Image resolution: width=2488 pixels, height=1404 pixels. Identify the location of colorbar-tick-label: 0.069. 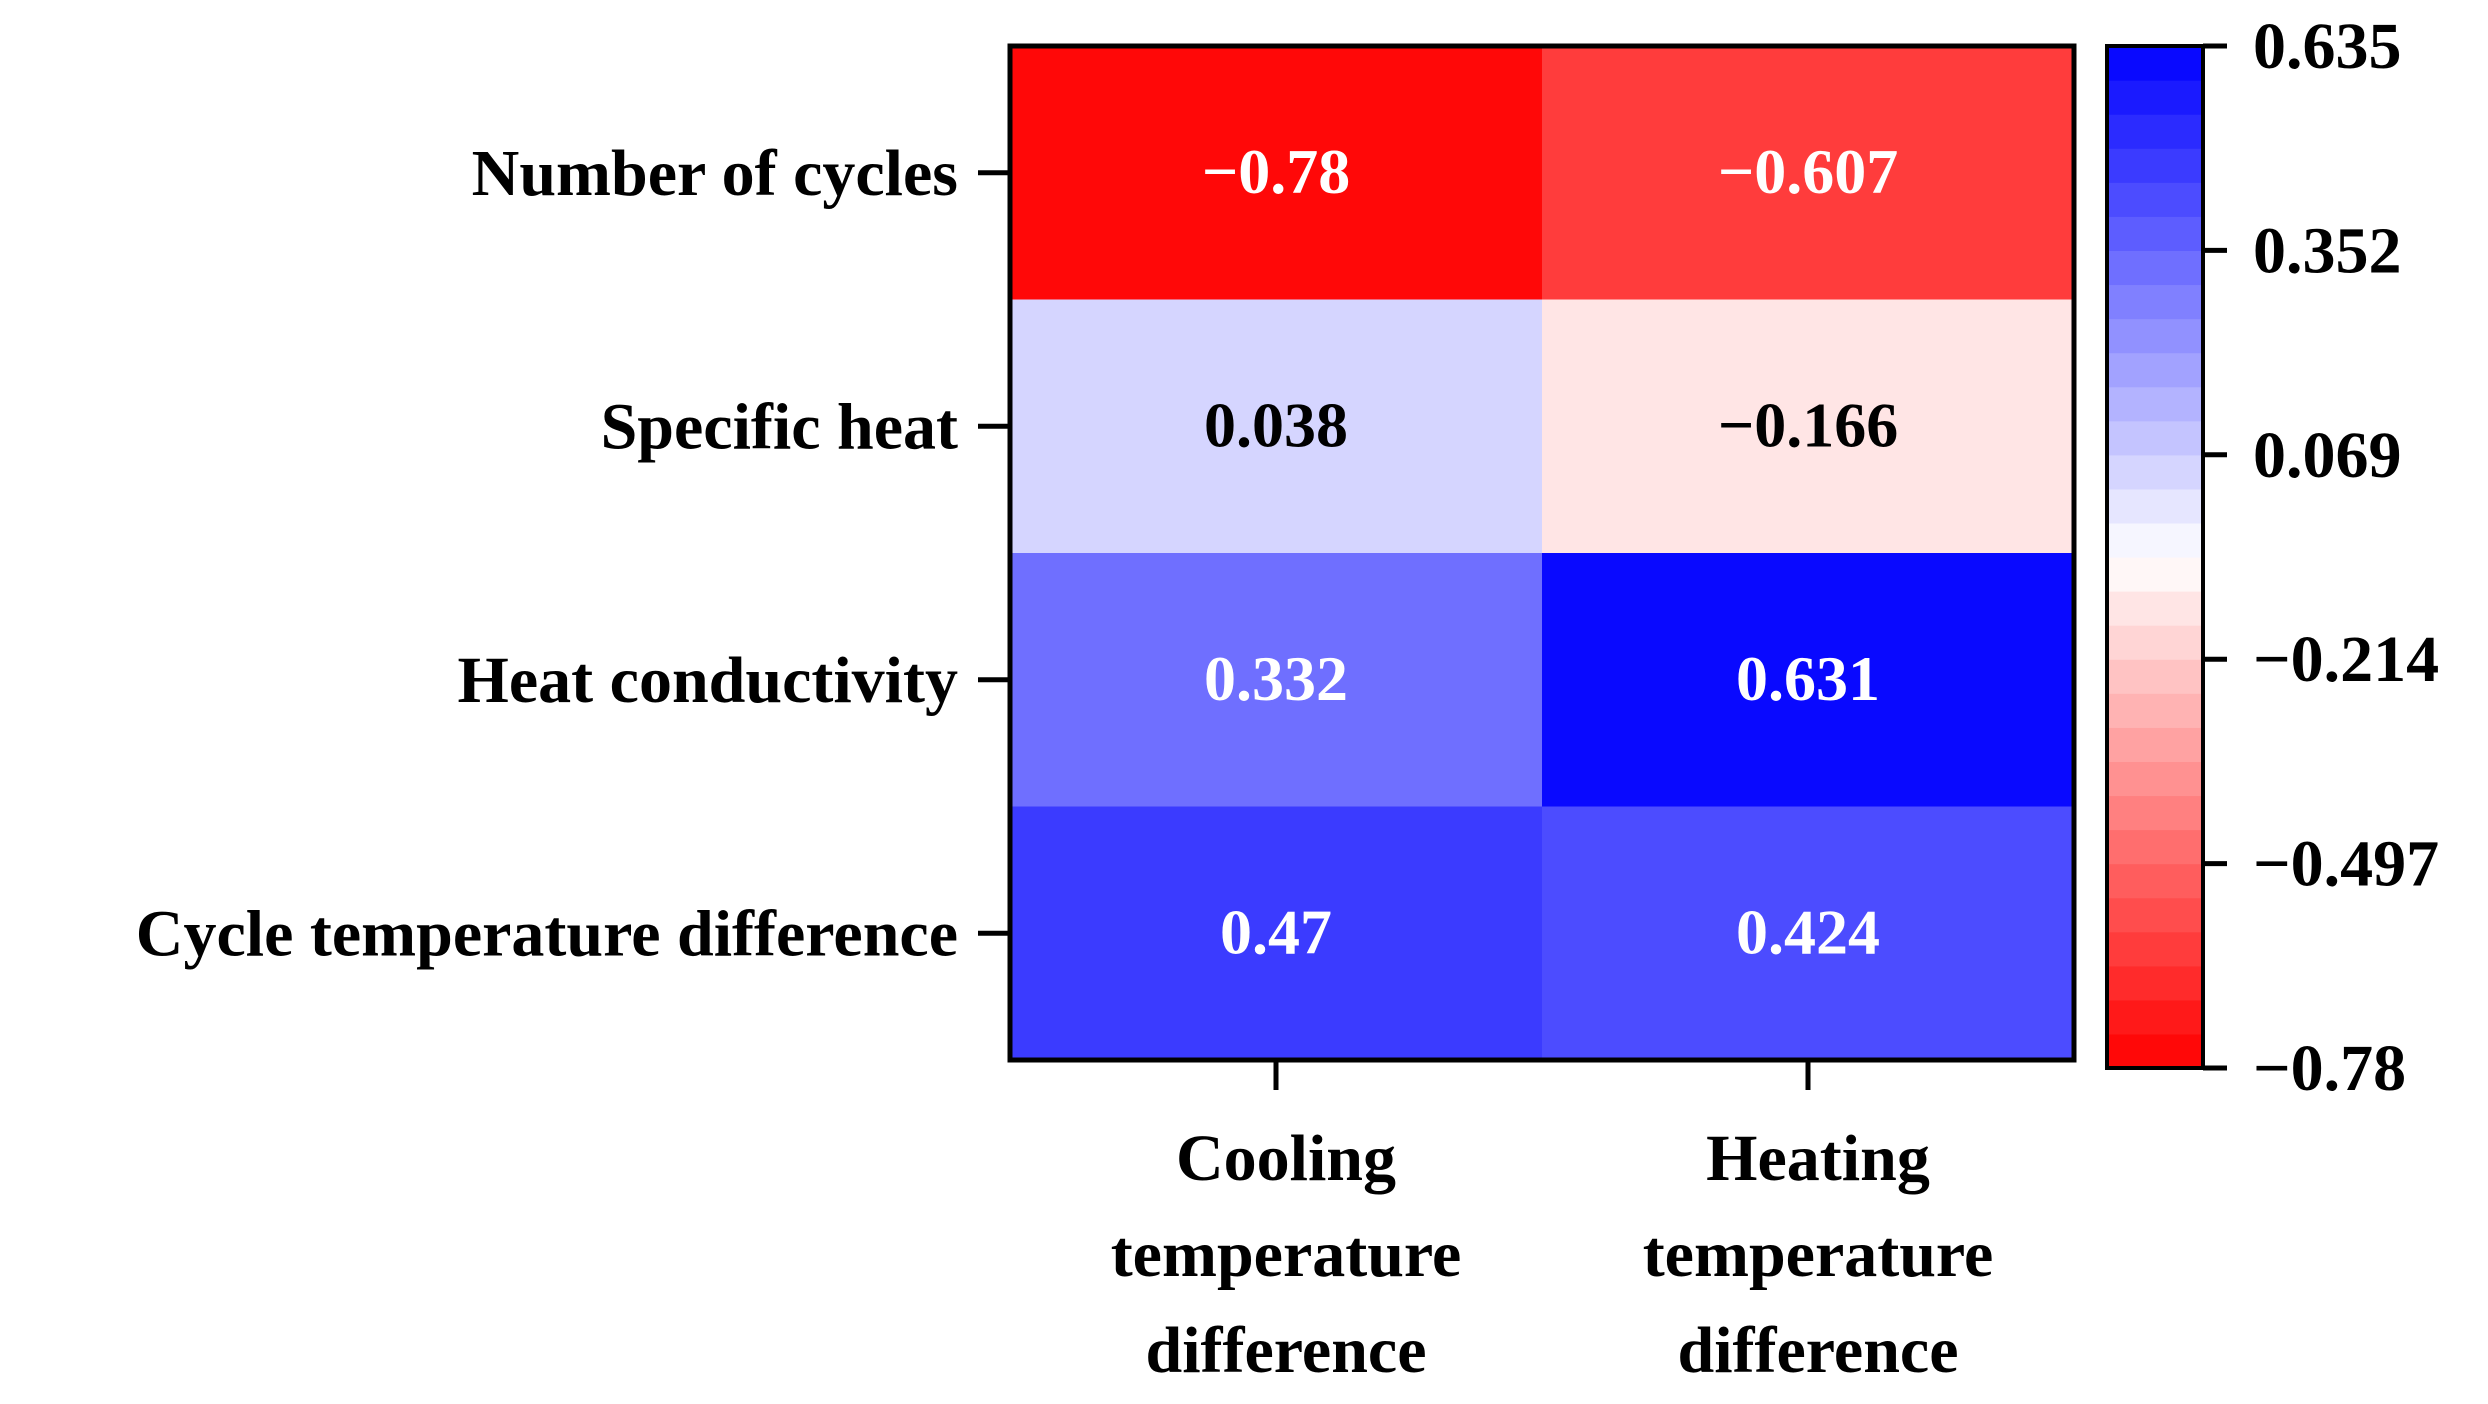
(2327, 455).